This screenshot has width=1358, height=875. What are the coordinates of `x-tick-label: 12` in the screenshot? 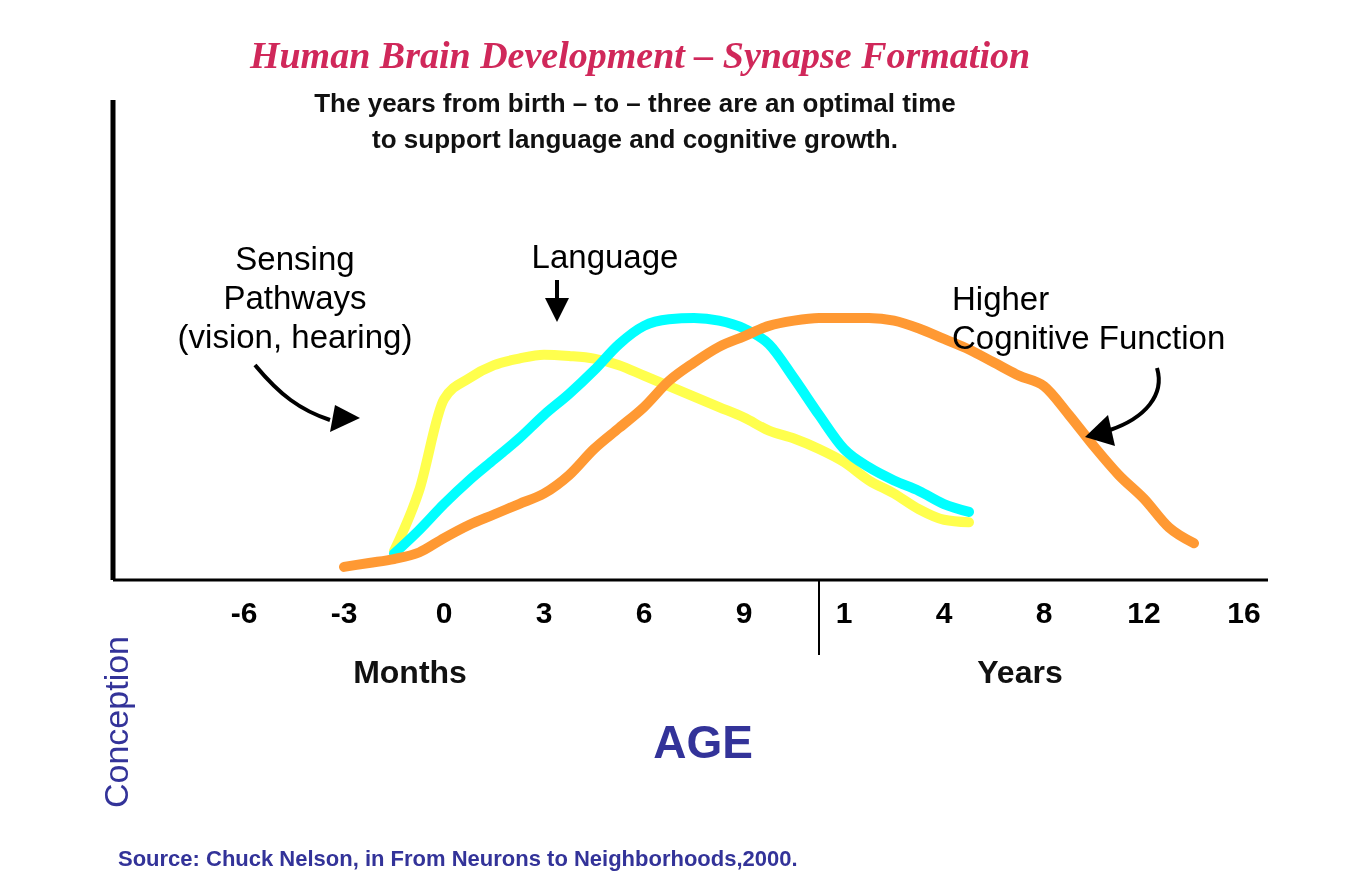 It's located at (1144, 612).